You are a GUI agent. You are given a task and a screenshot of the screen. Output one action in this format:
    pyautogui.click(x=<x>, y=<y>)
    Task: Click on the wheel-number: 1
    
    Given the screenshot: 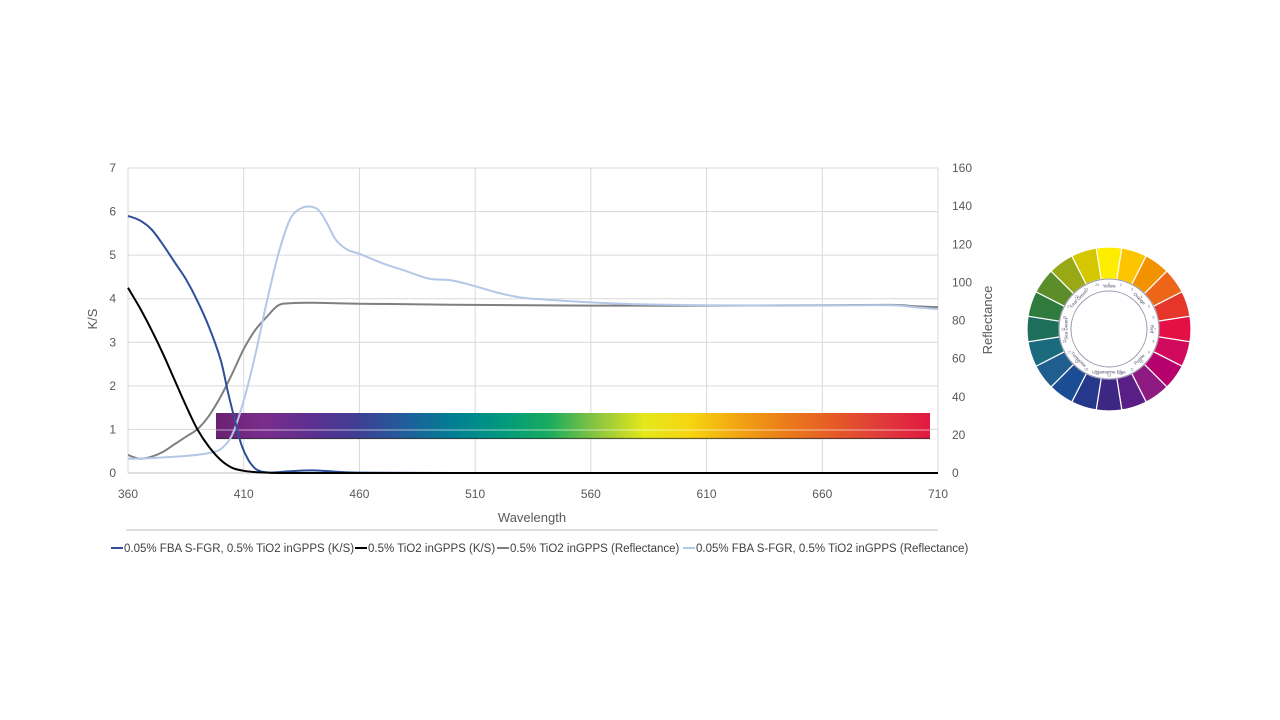 What is the action you would take?
    pyautogui.click(x=1109, y=284)
    